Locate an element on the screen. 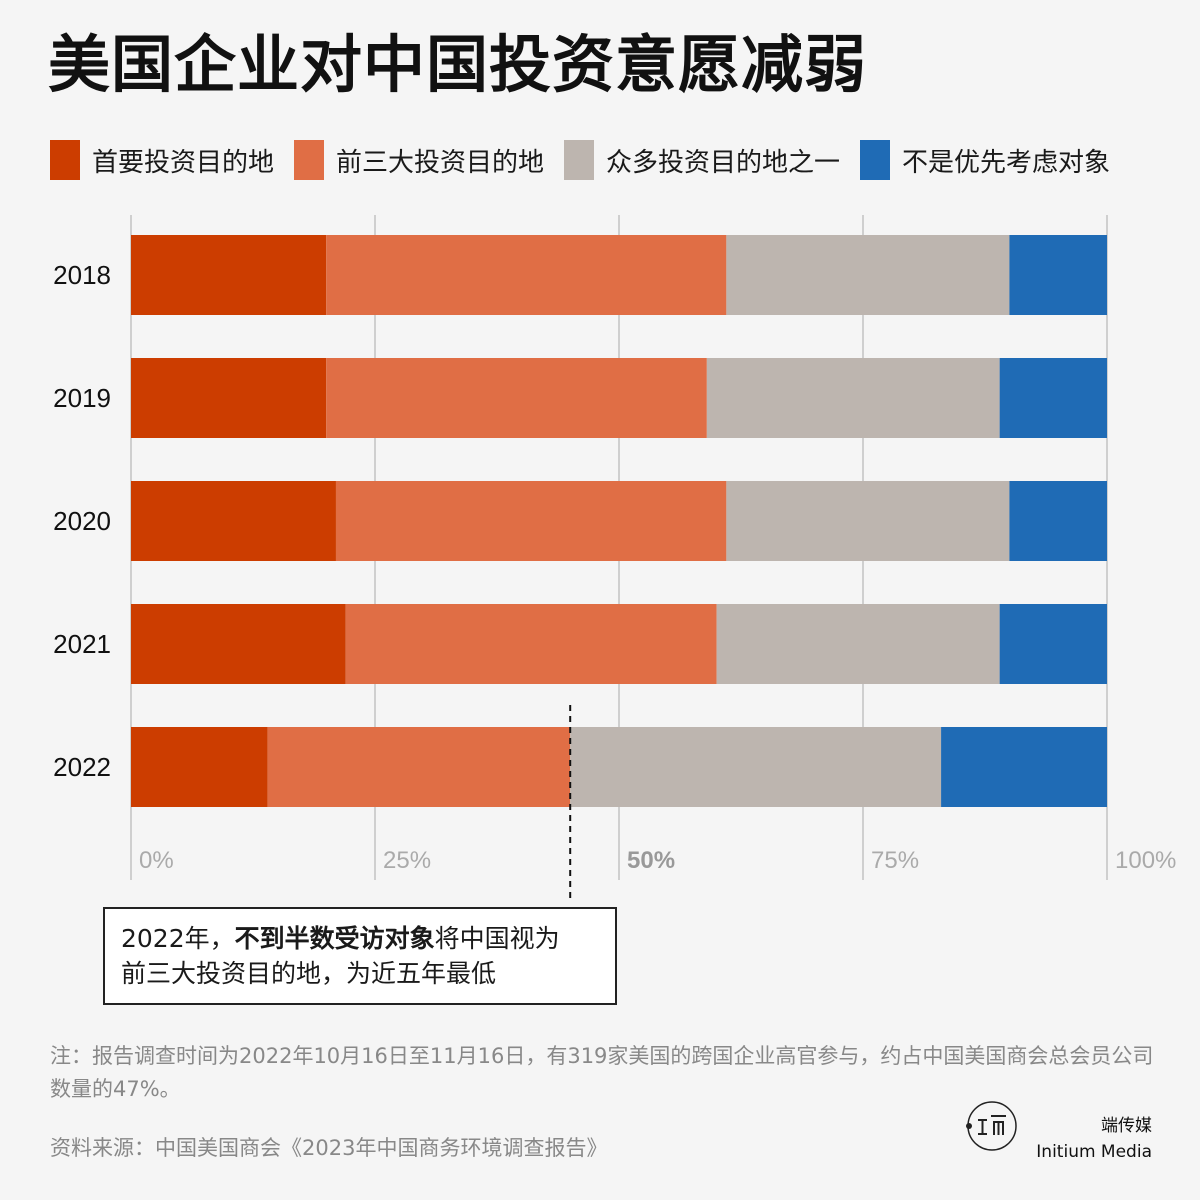  legend-item-top3: 前三大投资目的地 is located at coordinates (419, 160).